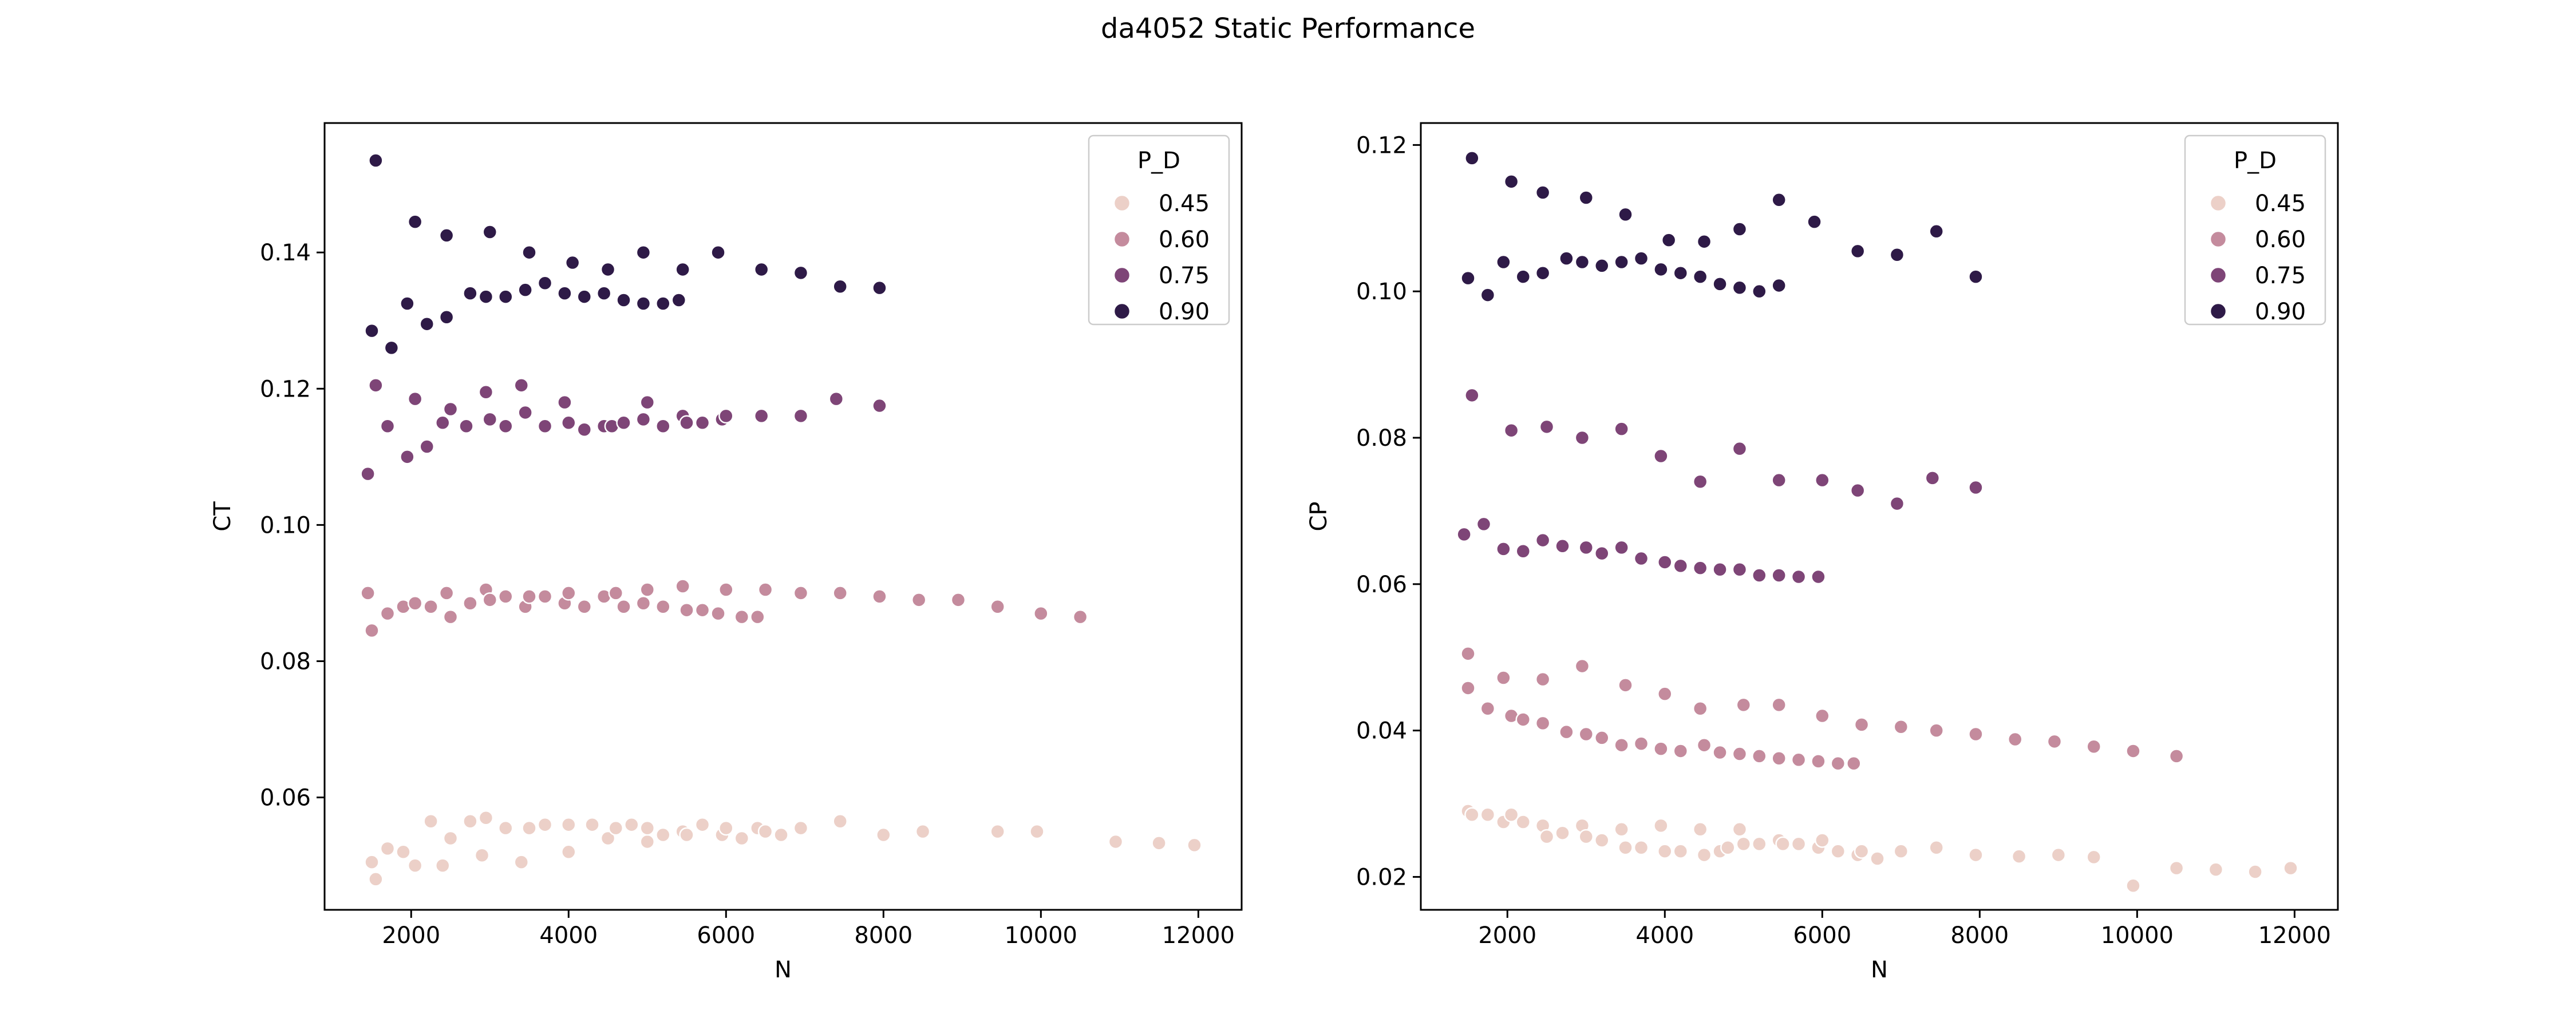  Describe the element at coordinates (2280, 312) in the screenshot. I see `legend-entry-label: 0.90` at that location.